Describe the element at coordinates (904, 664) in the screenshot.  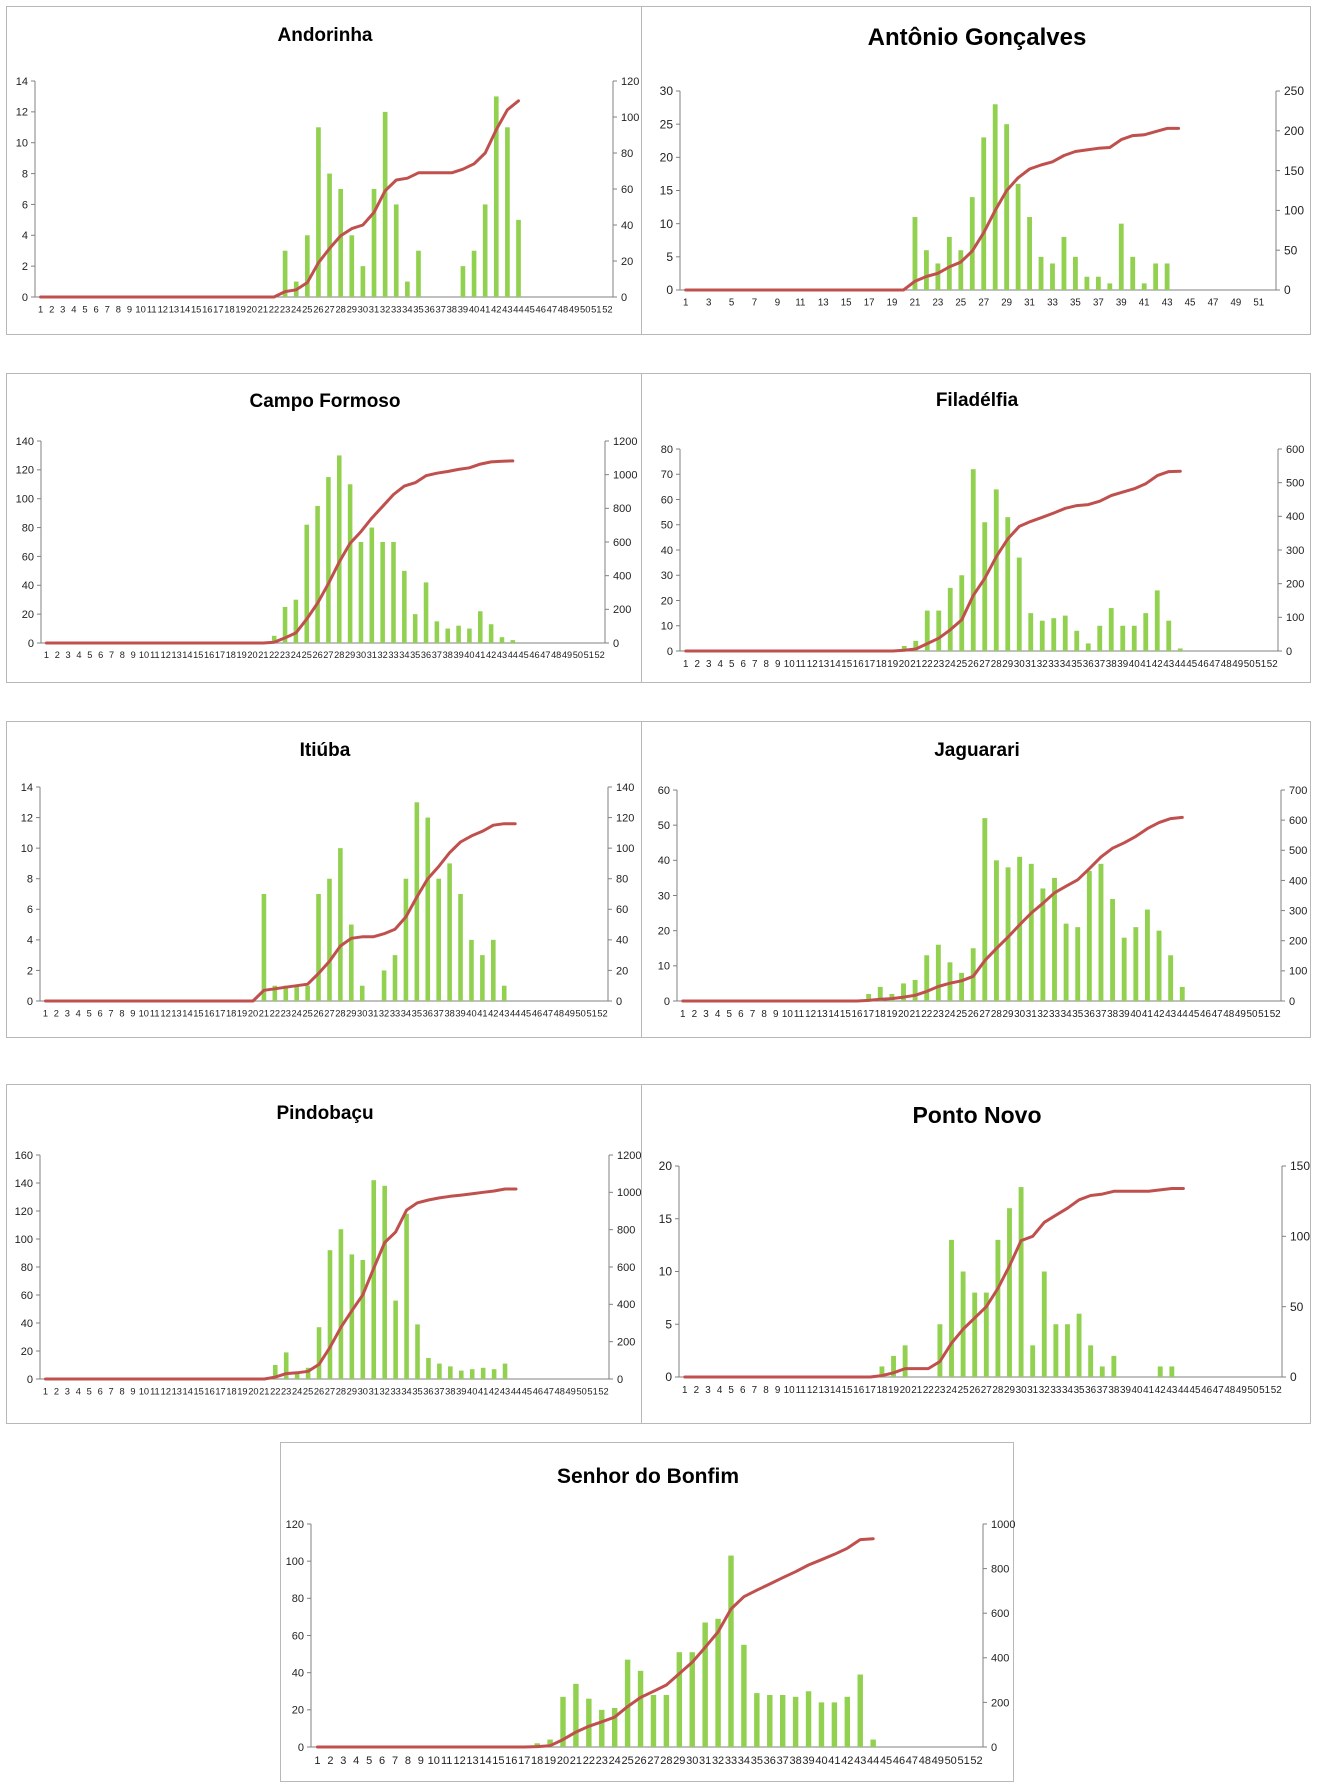
I see `x-tick-label: 20` at that location.